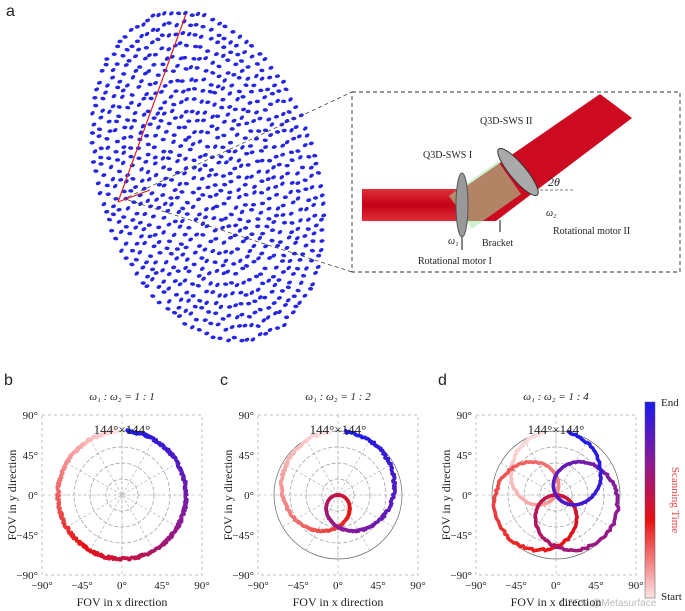  Describe the element at coordinates (122, 586) in the screenshot. I see `x-tick-label: 0°` at that location.